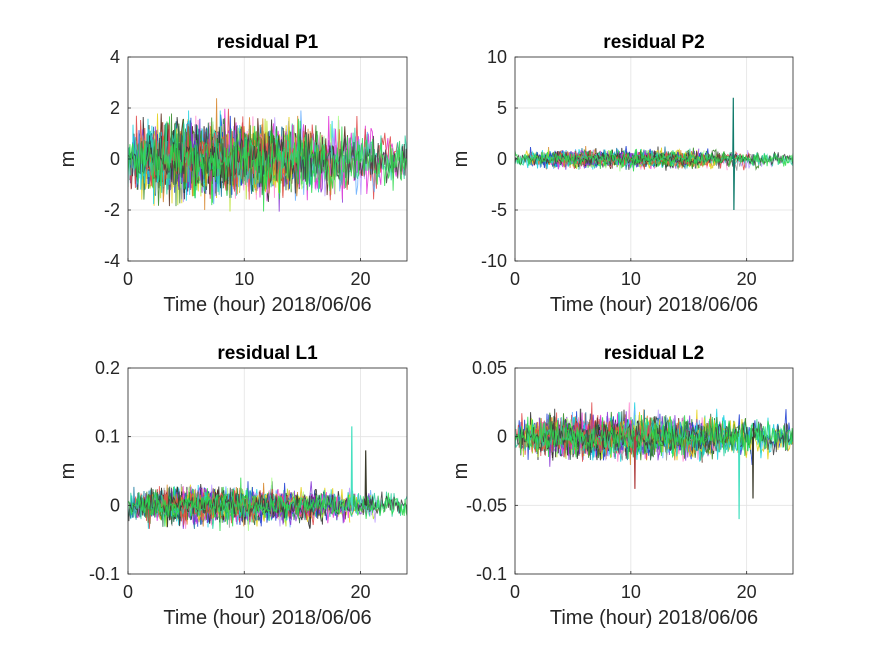 This screenshot has width=875, height=656. What do you see at coordinates (653, 42) in the screenshot?
I see `chart-title: residual P2` at bounding box center [653, 42].